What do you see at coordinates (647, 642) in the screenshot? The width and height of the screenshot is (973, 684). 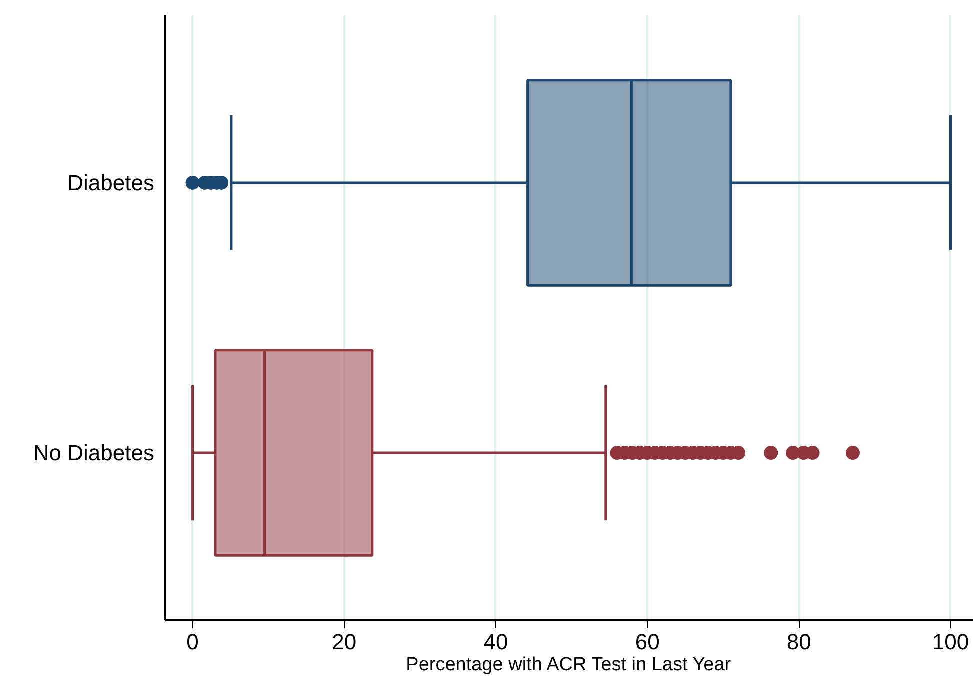 I see `x-tick-label: 60` at bounding box center [647, 642].